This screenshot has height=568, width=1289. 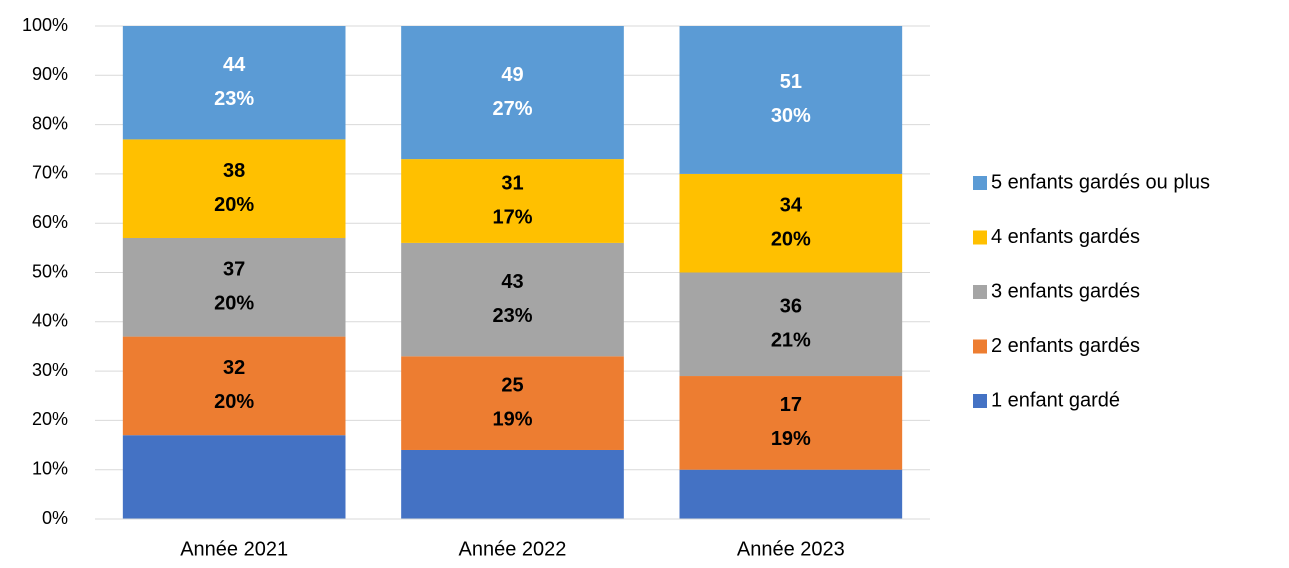 What do you see at coordinates (1100, 182) in the screenshot?
I see `legend-label: 5 enfants gardés ou plus` at bounding box center [1100, 182].